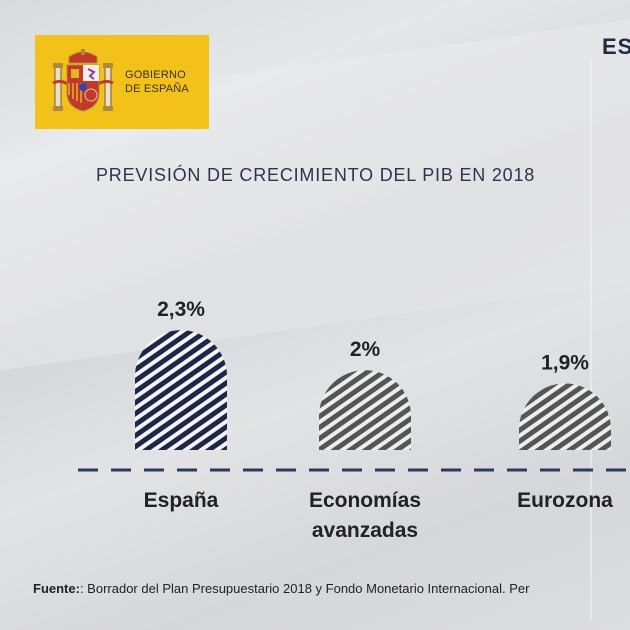  Describe the element at coordinates (56, 588) in the screenshot. I see `source-label: Fuente:` at that location.